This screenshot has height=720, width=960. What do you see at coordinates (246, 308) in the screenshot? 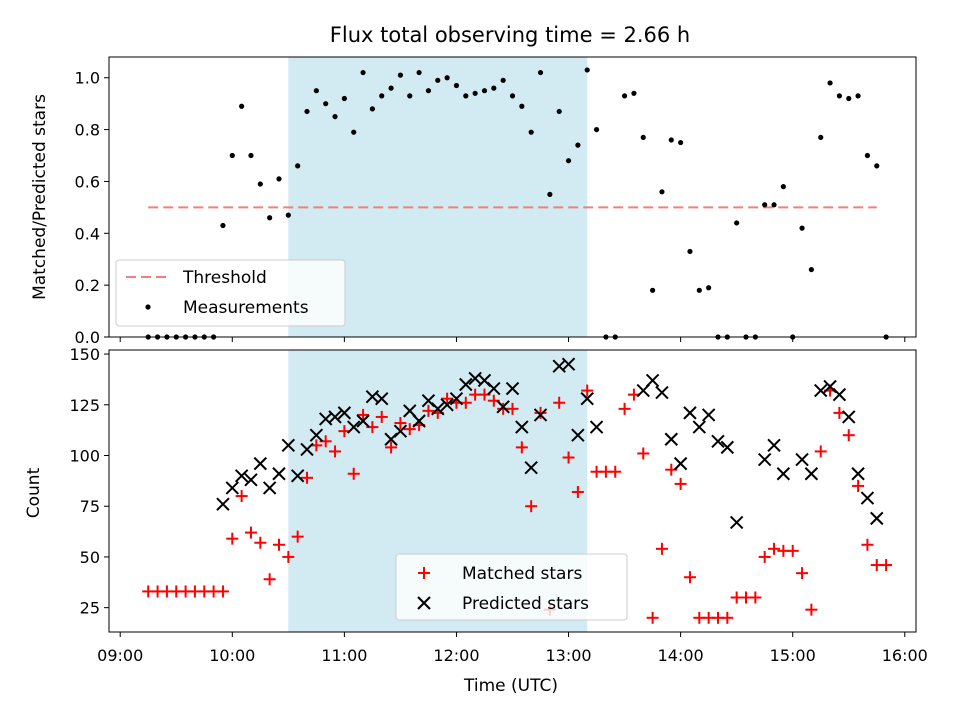
I see `legend-measurements-label: Measurements` at bounding box center [246, 308].